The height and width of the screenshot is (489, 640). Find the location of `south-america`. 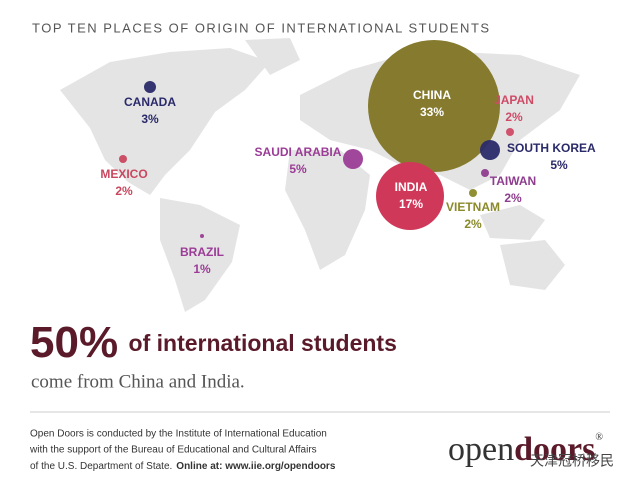

south-america is located at coordinates (200, 255).